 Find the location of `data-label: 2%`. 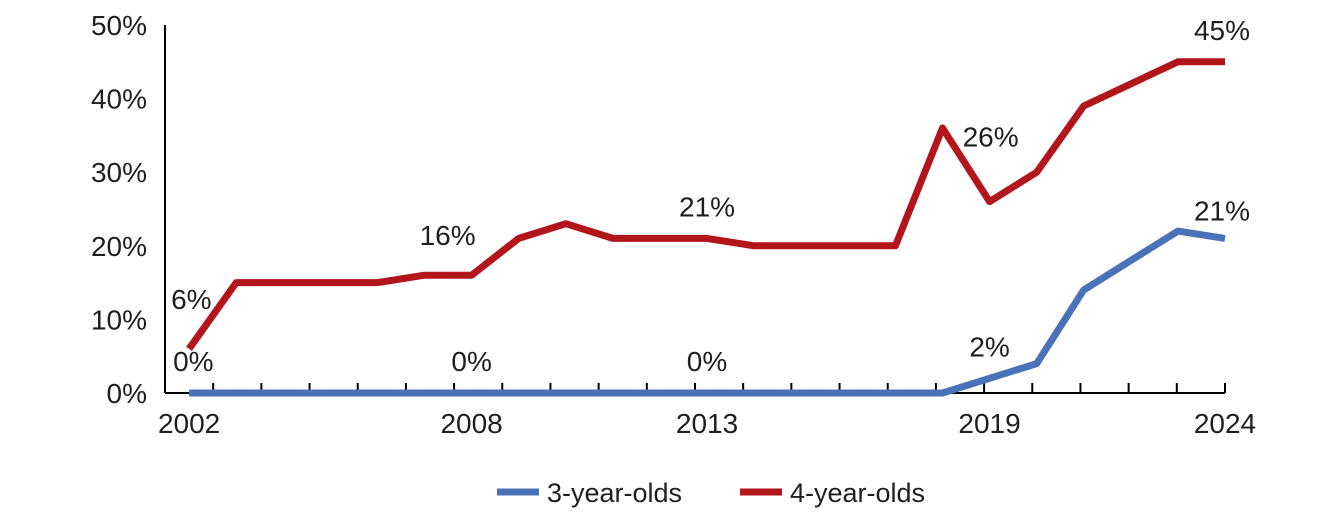

data-label: 2% is located at coordinates (989, 346).